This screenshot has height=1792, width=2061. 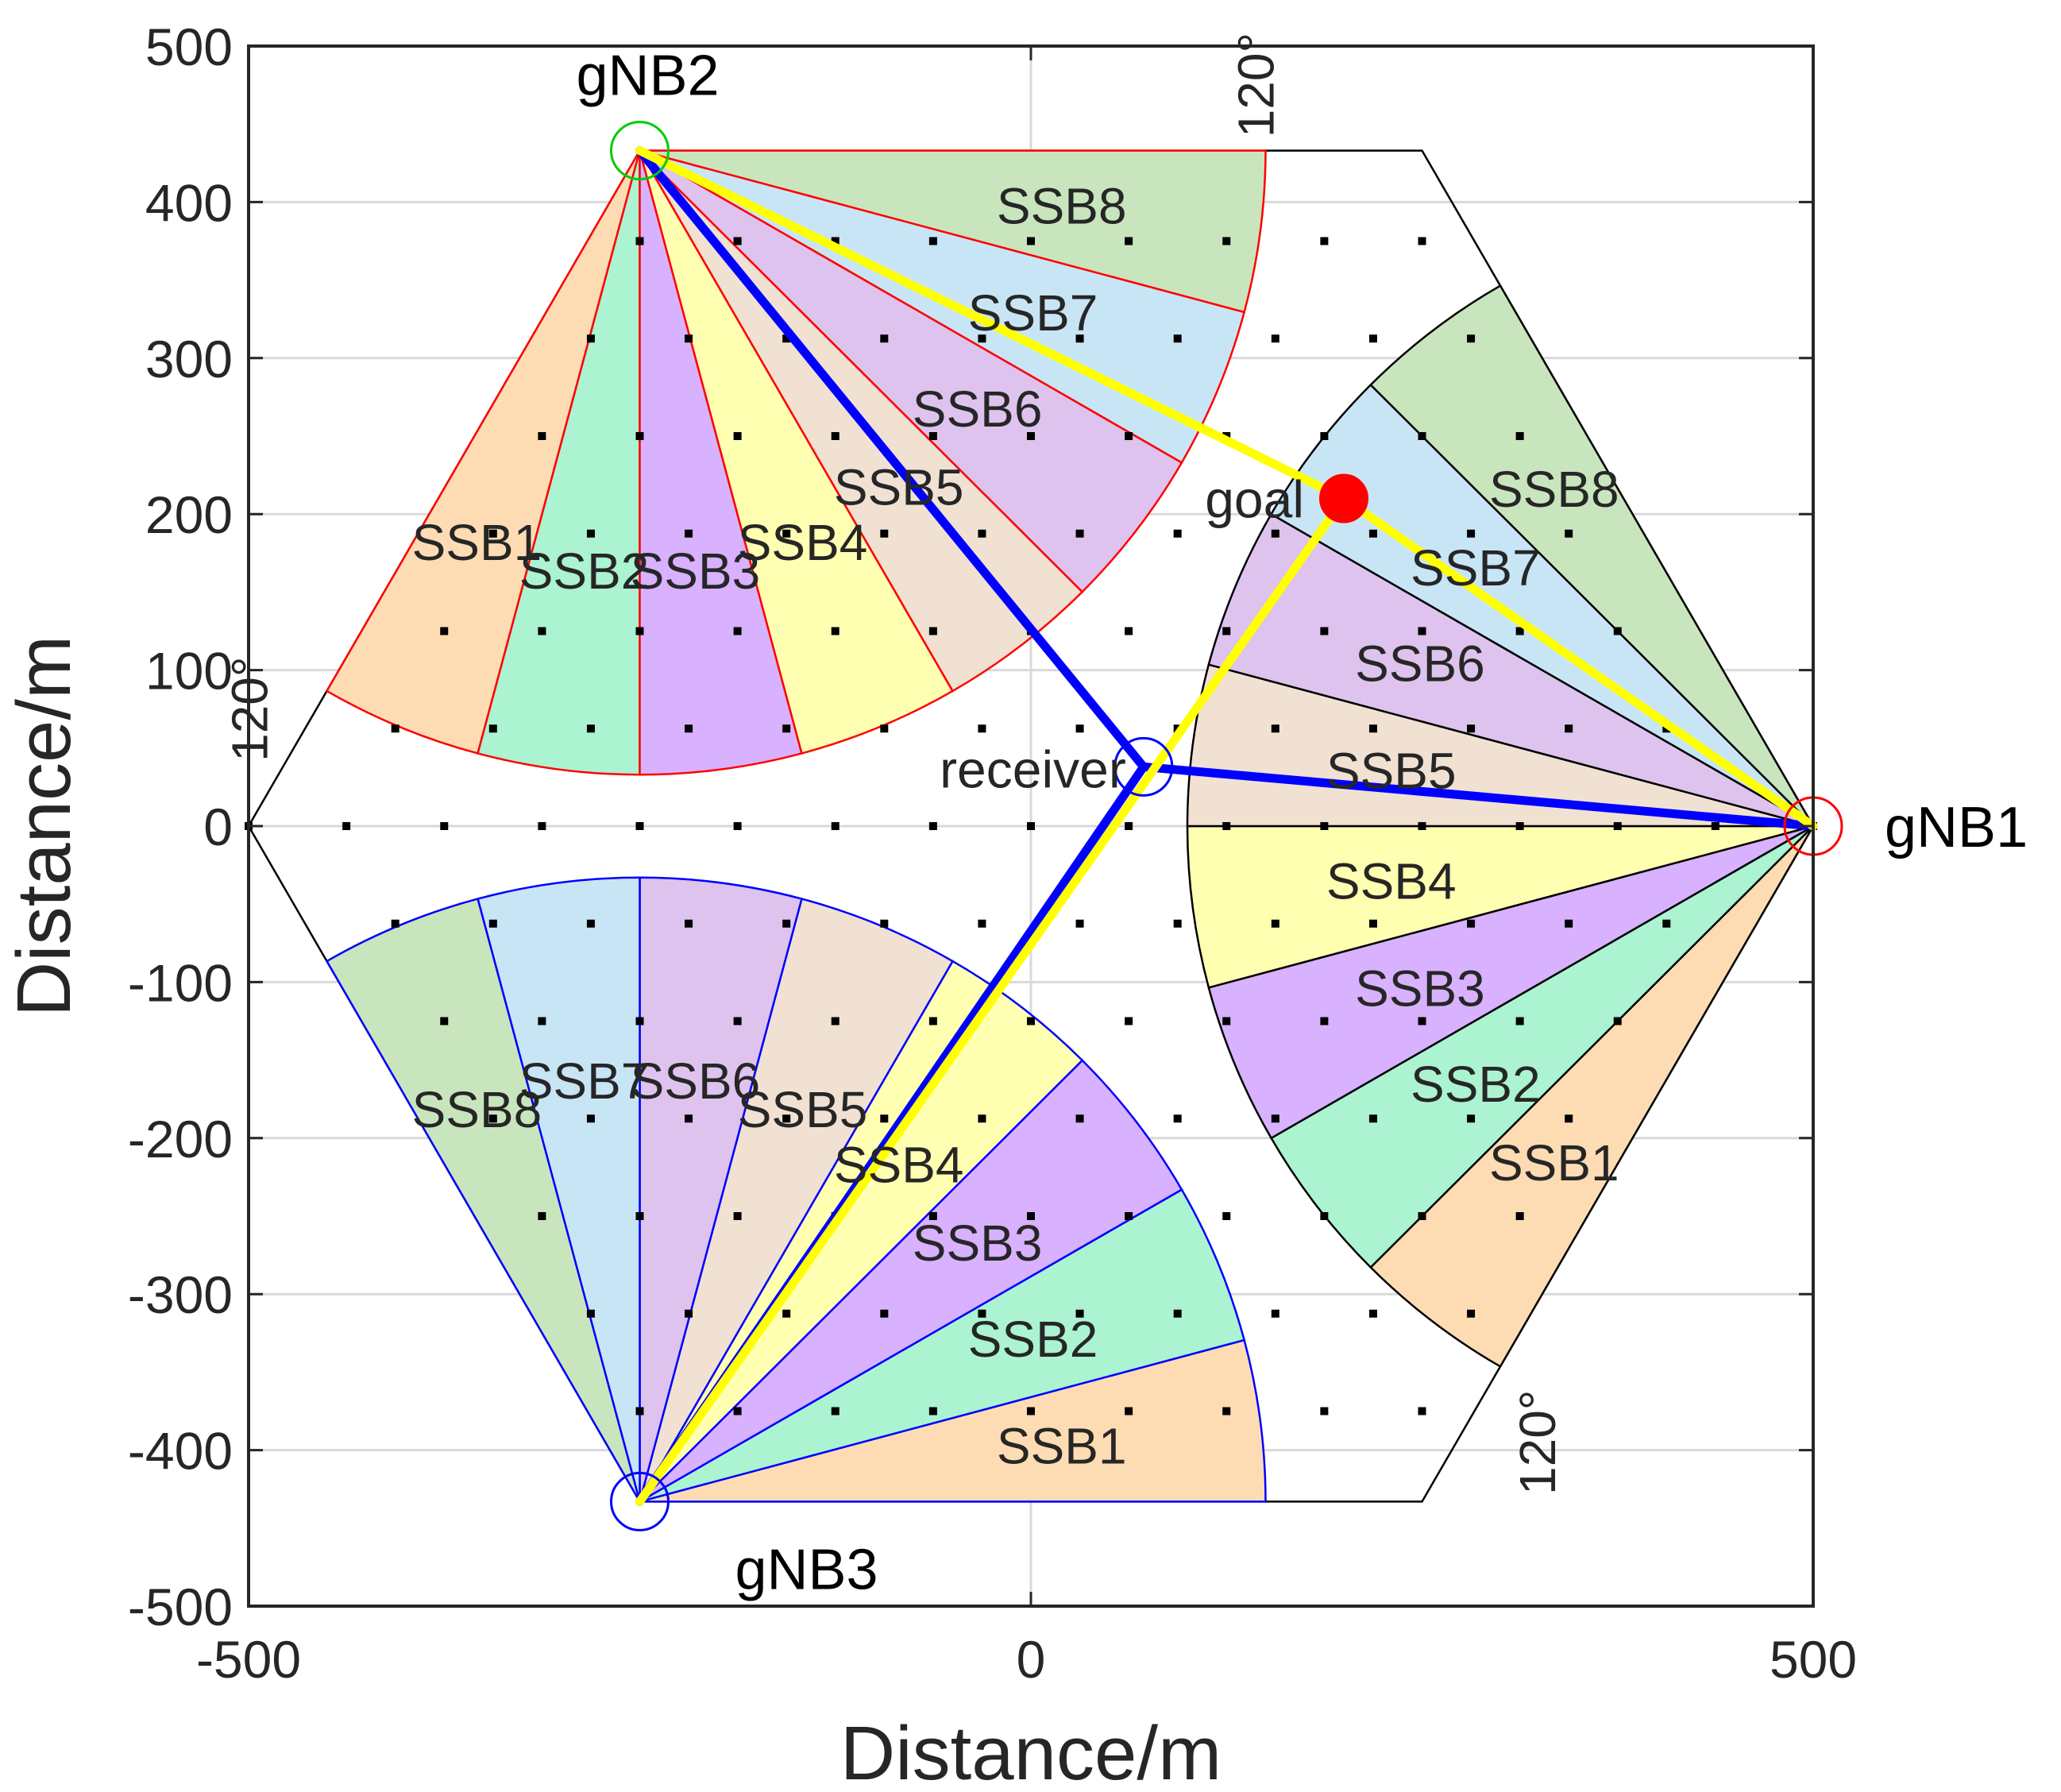 I want to click on y-tick-label: 100, so click(x=189, y=671).